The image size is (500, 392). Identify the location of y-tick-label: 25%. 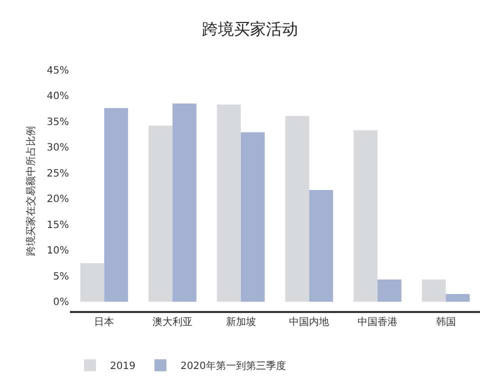
(57, 174).